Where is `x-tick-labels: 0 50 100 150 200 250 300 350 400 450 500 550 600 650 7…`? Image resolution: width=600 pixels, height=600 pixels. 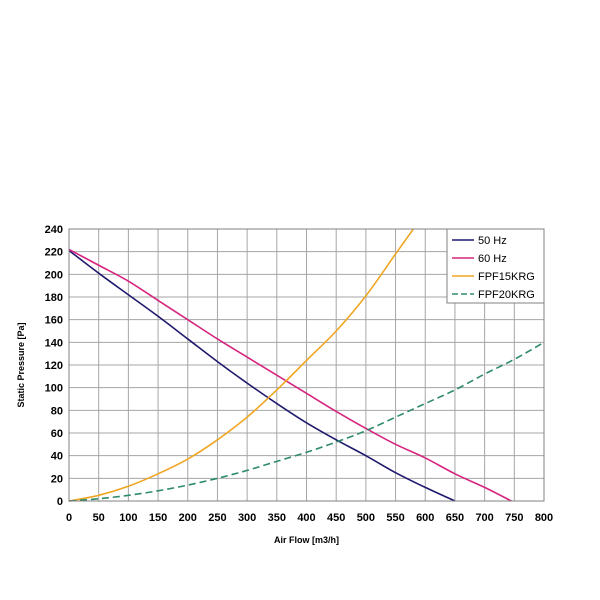 x-tick-labels: 0 50 100 150 200 250 300 350 400 450 500 550 600 650 7… is located at coordinates (309, 518).